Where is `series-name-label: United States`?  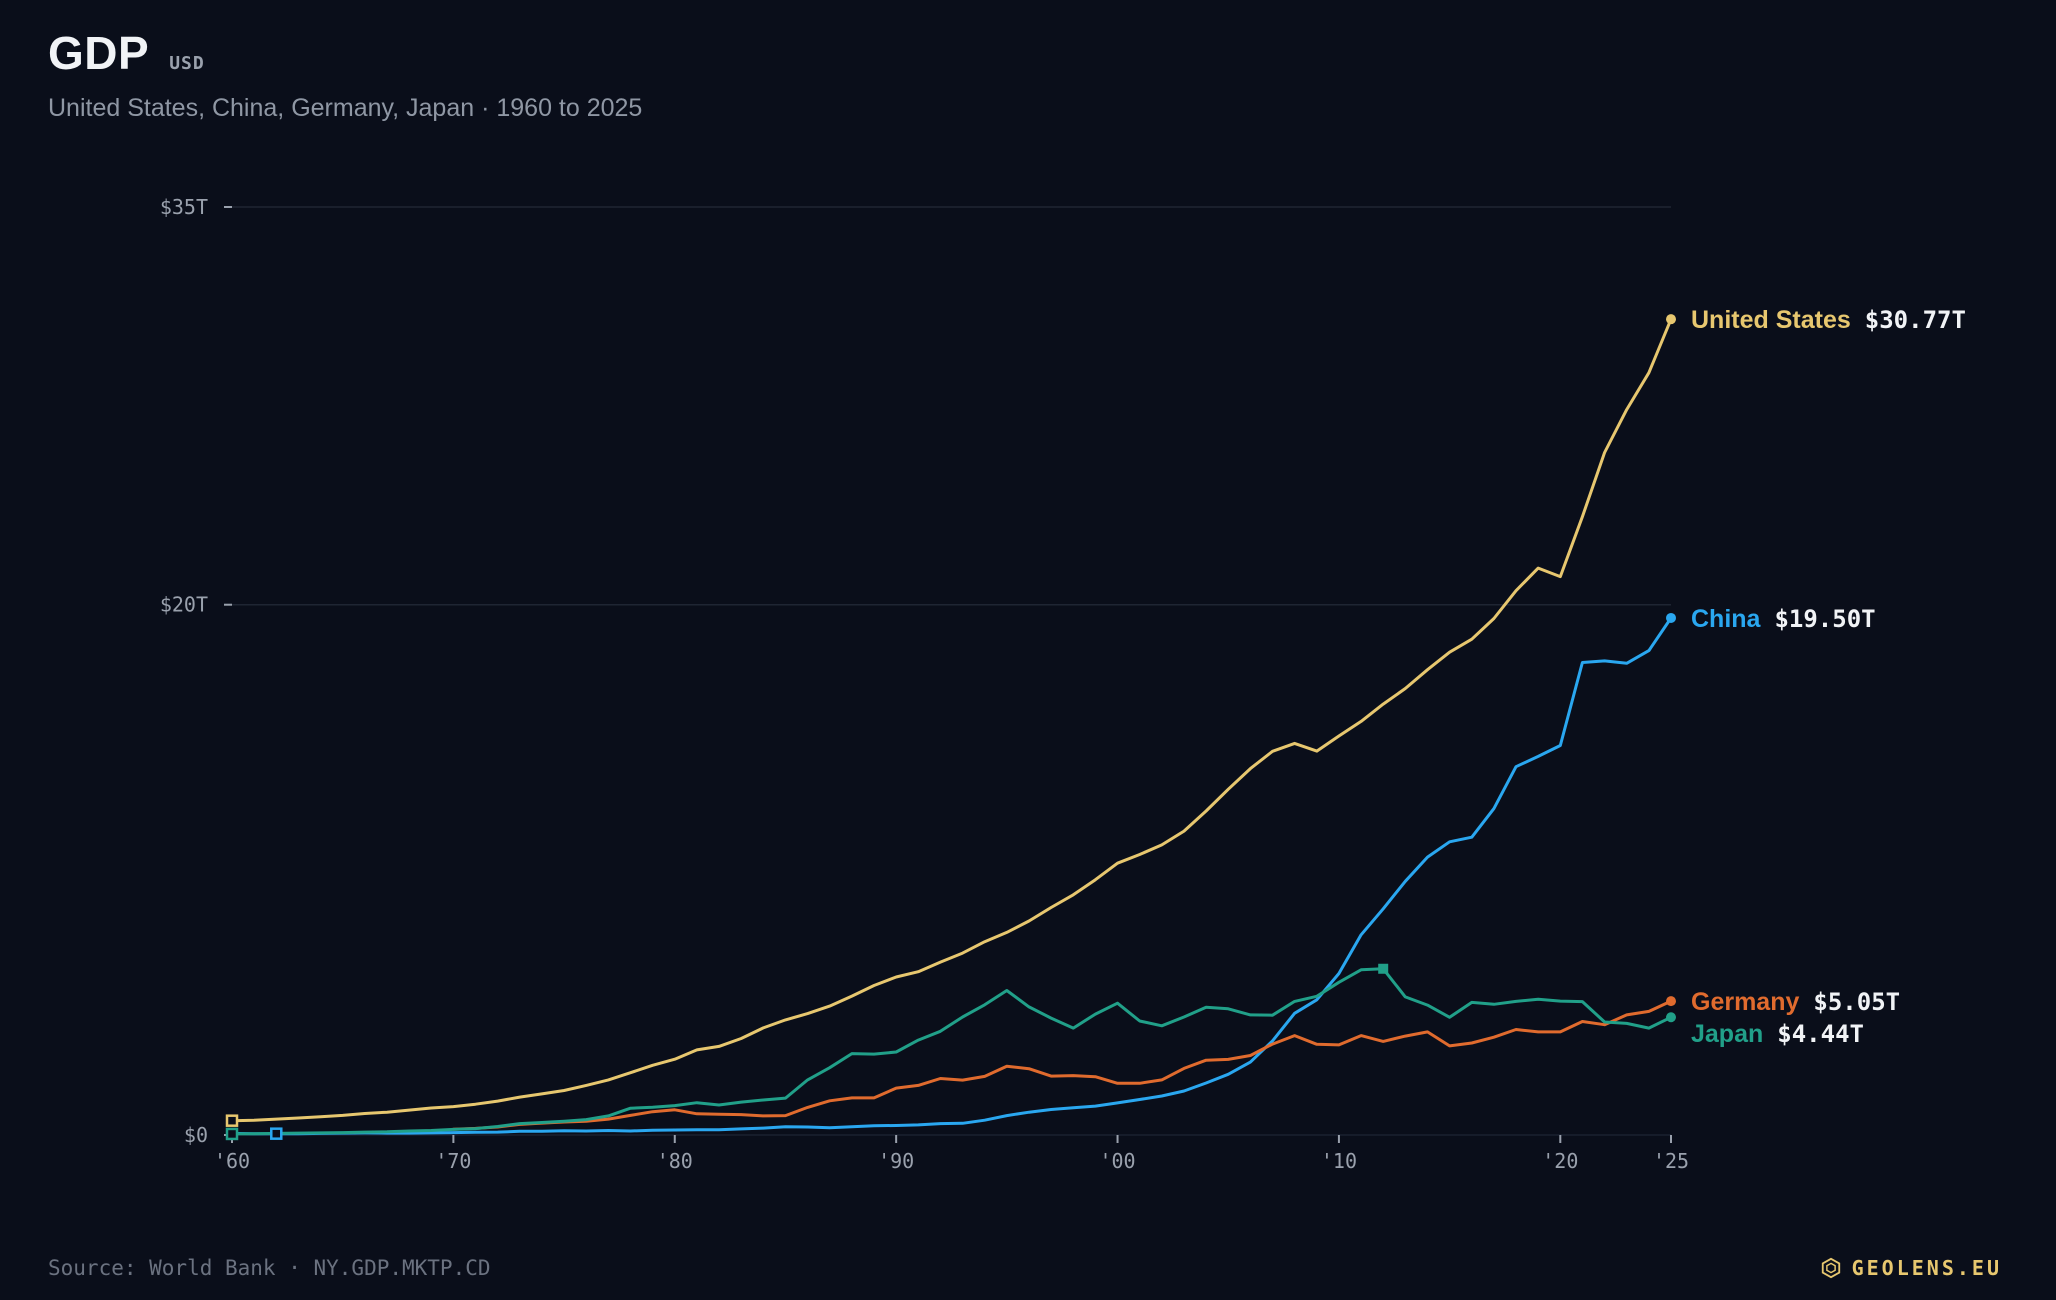
series-name-label: United States is located at coordinates (1771, 320).